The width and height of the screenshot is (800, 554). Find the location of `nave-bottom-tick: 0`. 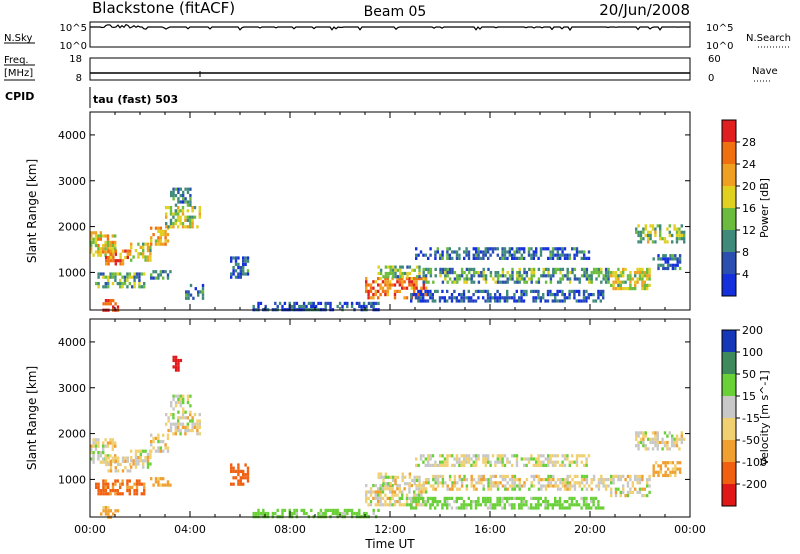

nave-bottom-tick: 0 is located at coordinates (711, 78).